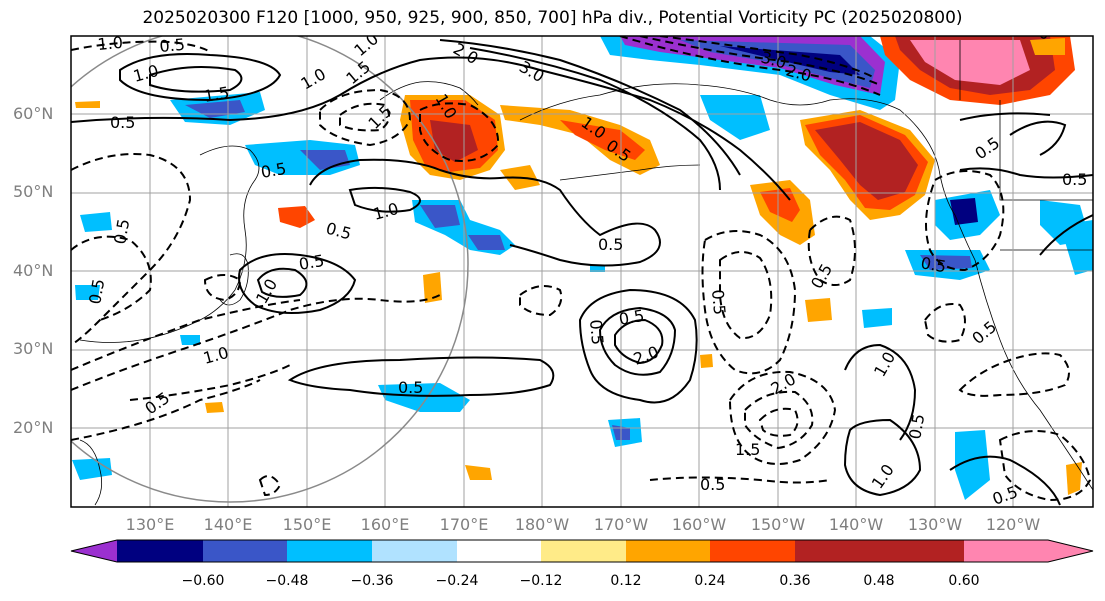 This screenshot has height=601, width=1105. What do you see at coordinates (33, 191) in the screenshot?
I see `lat-label: 50°N` at bounding box center [33, 191].